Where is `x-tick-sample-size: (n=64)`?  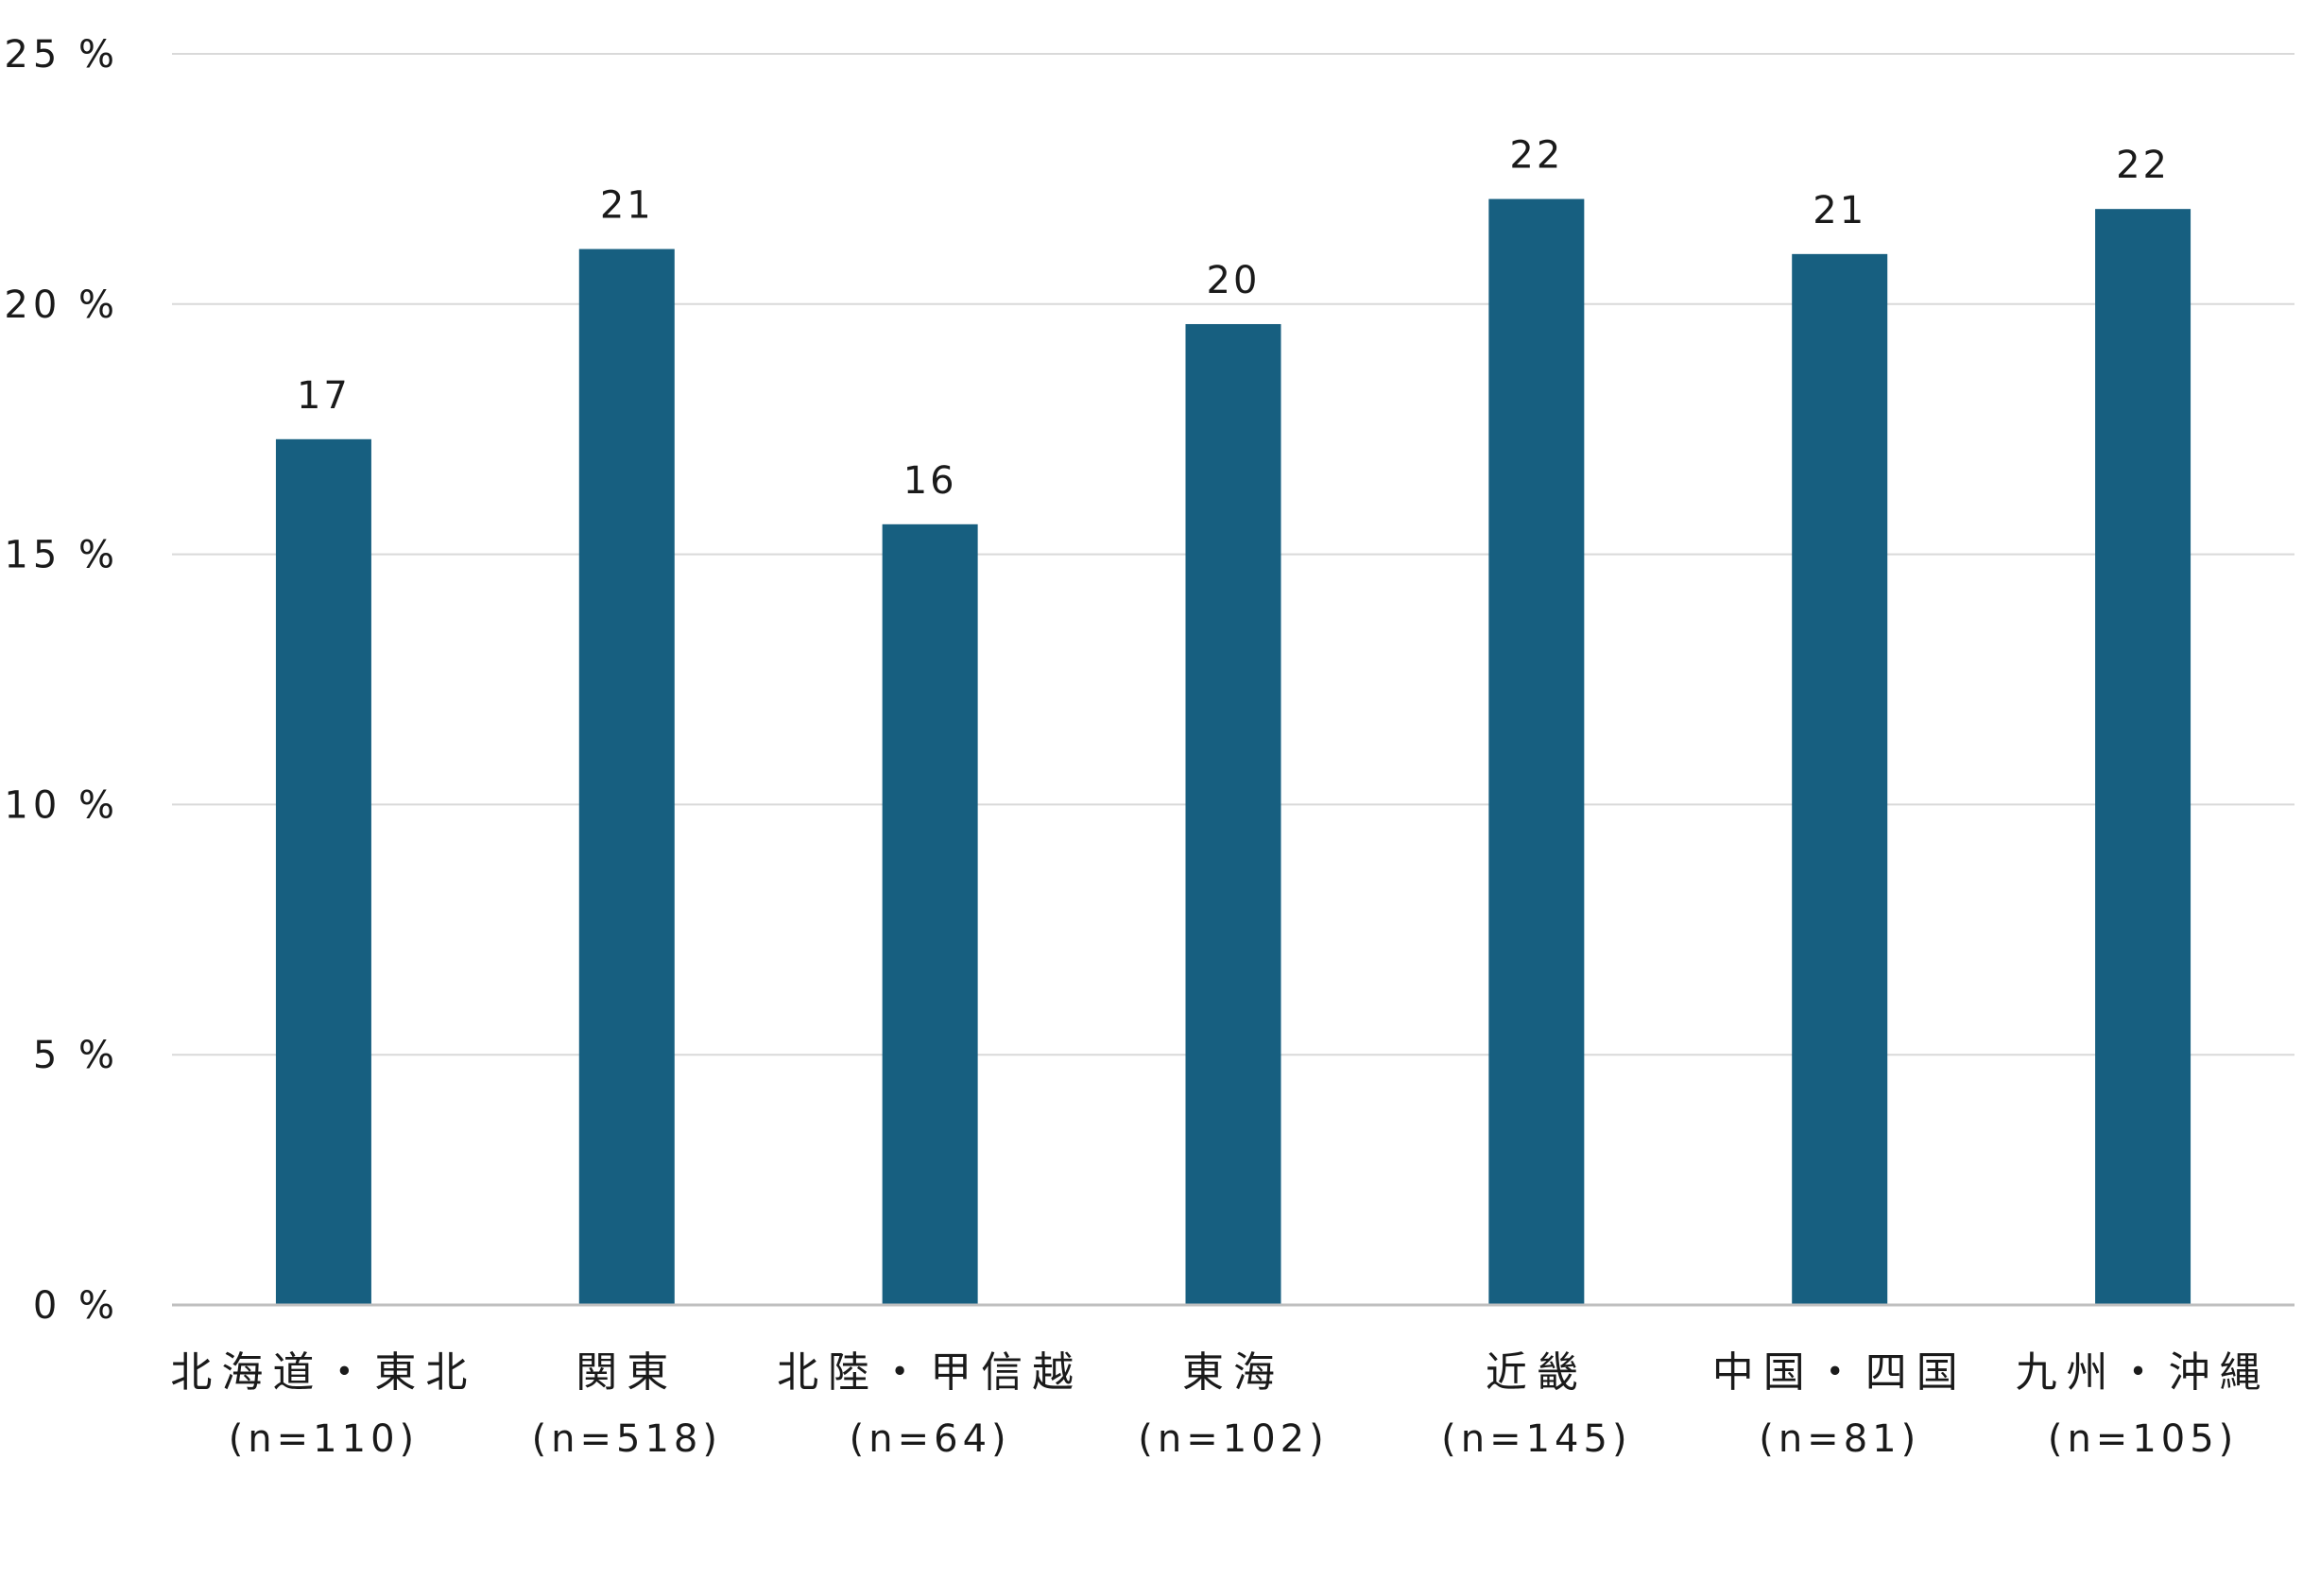 x-tick-sample-size: (n=64) is located at coordinates (930, 1439).